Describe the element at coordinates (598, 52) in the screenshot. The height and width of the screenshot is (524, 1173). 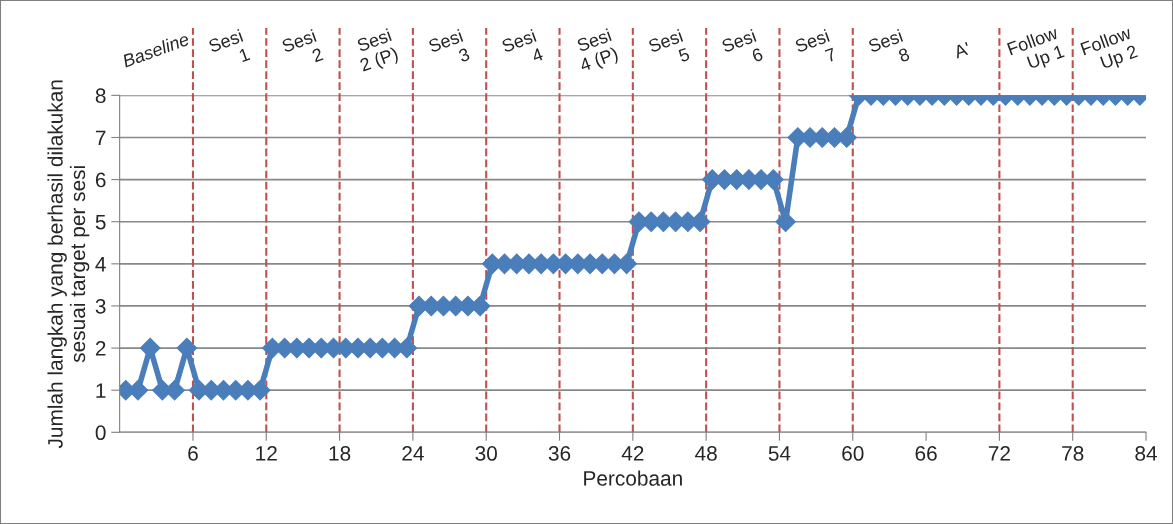
I see `text: Sesi 4 (P)` at that location.